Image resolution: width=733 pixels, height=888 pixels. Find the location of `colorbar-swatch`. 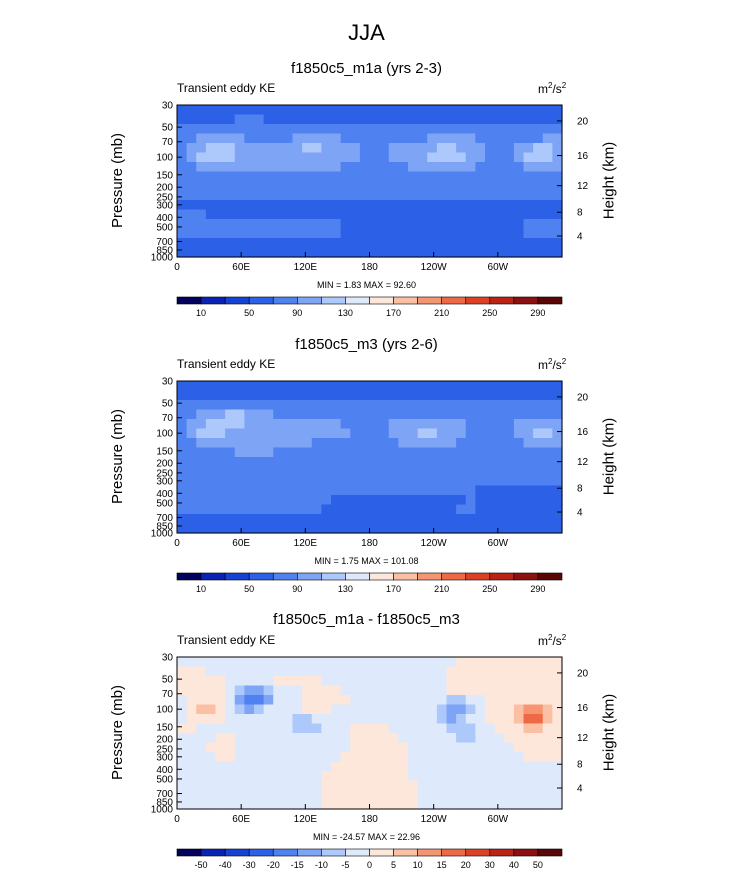

colorbar-swatch is located at coordinates (405, 852).